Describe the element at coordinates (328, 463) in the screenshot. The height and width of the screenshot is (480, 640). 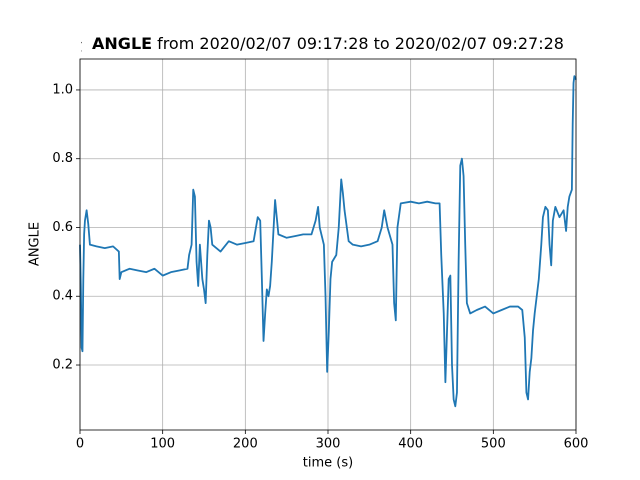
I see `x-axis-label: time (s)` at that location.